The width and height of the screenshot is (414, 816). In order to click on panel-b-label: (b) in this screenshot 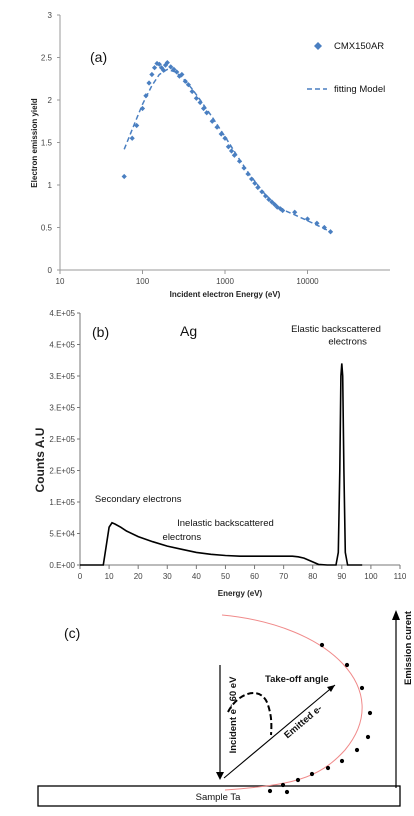, I will do `click(100, 332)`.